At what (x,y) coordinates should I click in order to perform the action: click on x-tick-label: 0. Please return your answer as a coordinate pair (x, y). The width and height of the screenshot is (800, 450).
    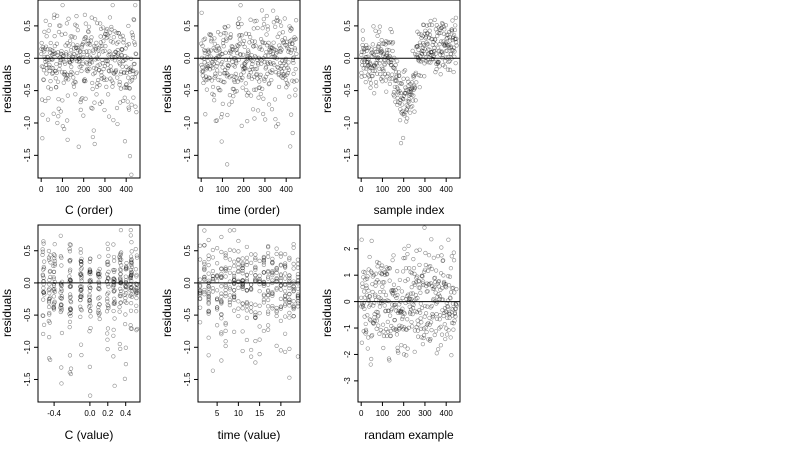
    Looking at the image, I should click on (41, 189).